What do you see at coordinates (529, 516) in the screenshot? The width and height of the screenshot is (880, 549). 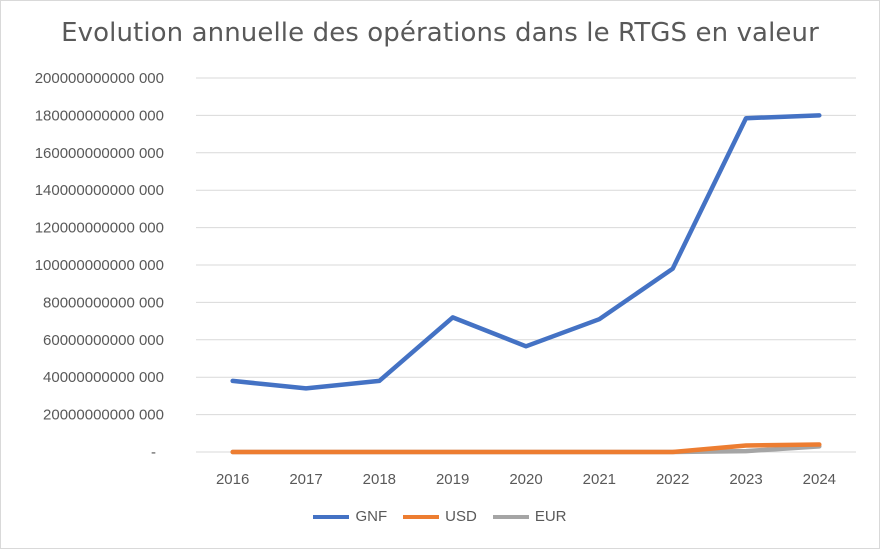 I see `legend-item-eur: EUR` at bounding box center [529, 516].